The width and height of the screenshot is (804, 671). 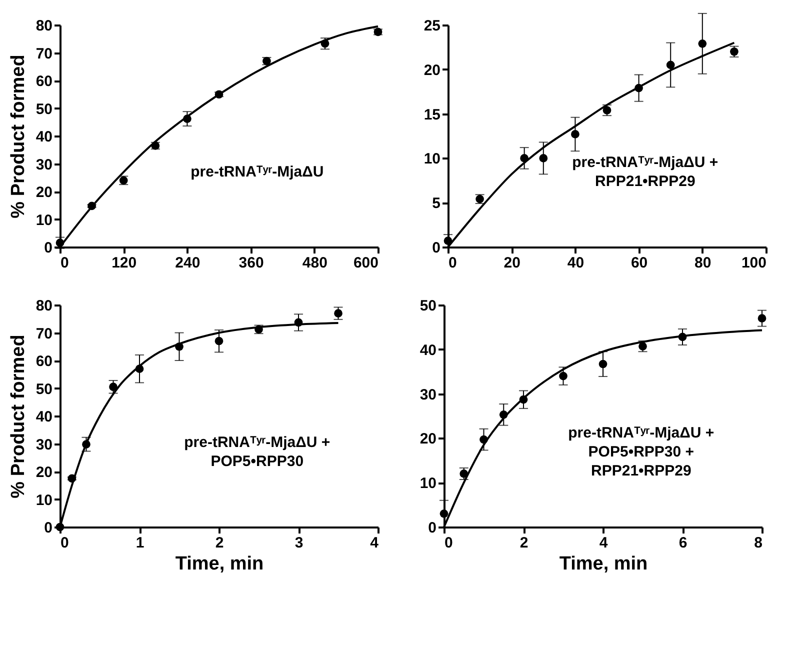 What do you see at coordinates (251, 263) in the screenshot?
I see `x-tick-label: 360` at bounding box center [251, 263].